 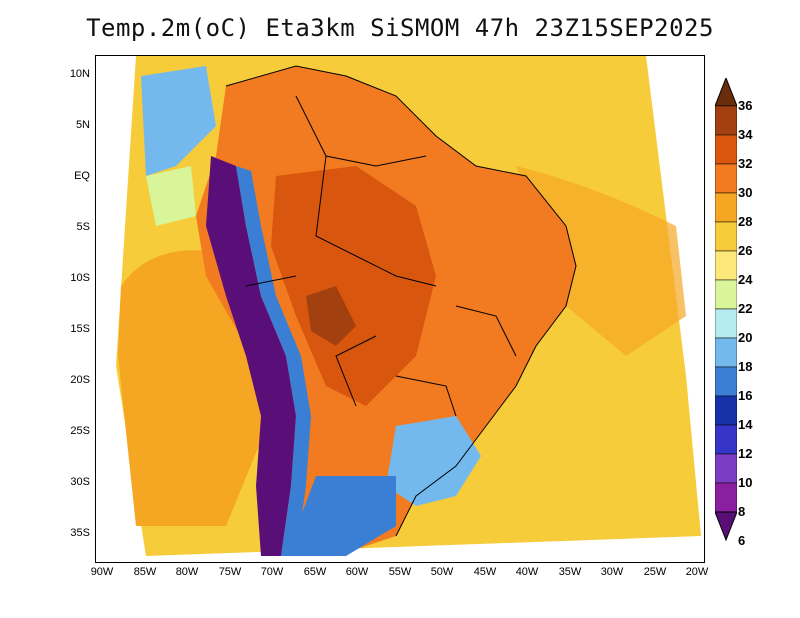 I want to click on lat-label: 10N, so click(x=79, y=74).